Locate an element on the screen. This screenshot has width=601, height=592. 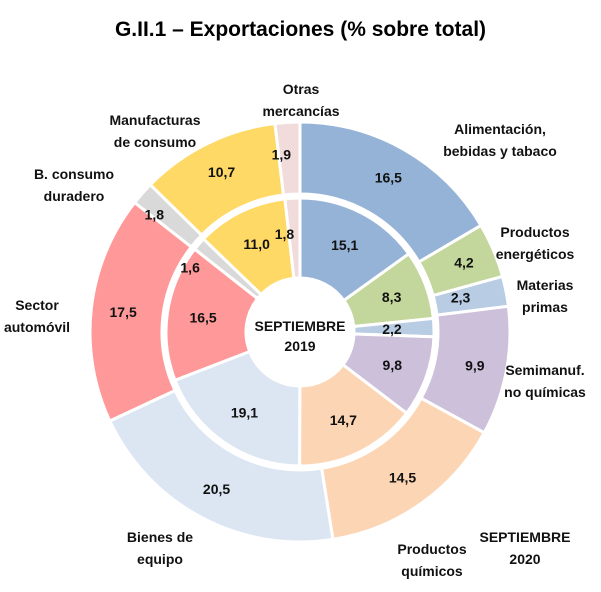
category-label-7-line-1: Sector is located at coordinates (37, 305).